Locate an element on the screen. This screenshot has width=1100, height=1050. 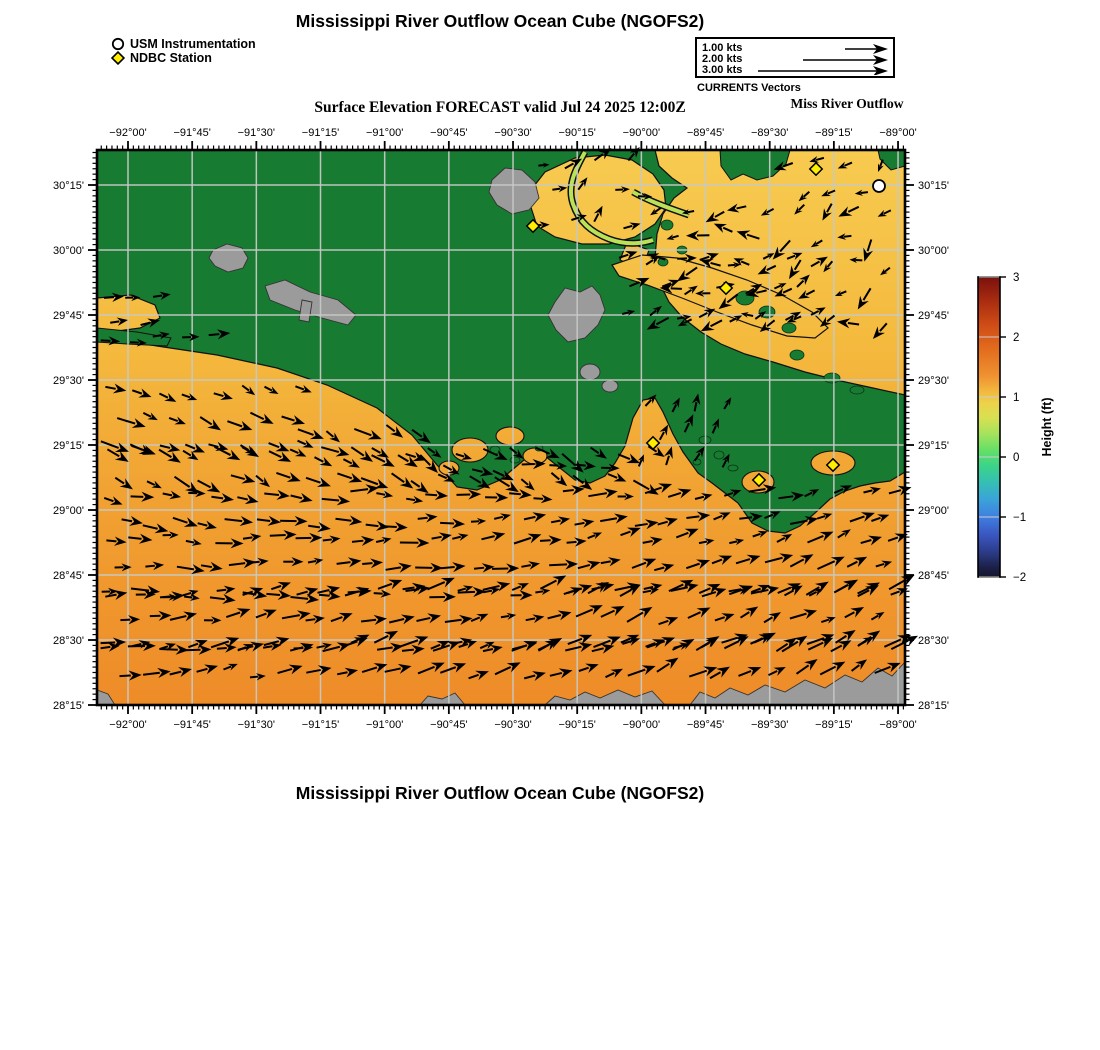
vector-legend-label-2: 2.00 kts is located at coordinates (722, 59).